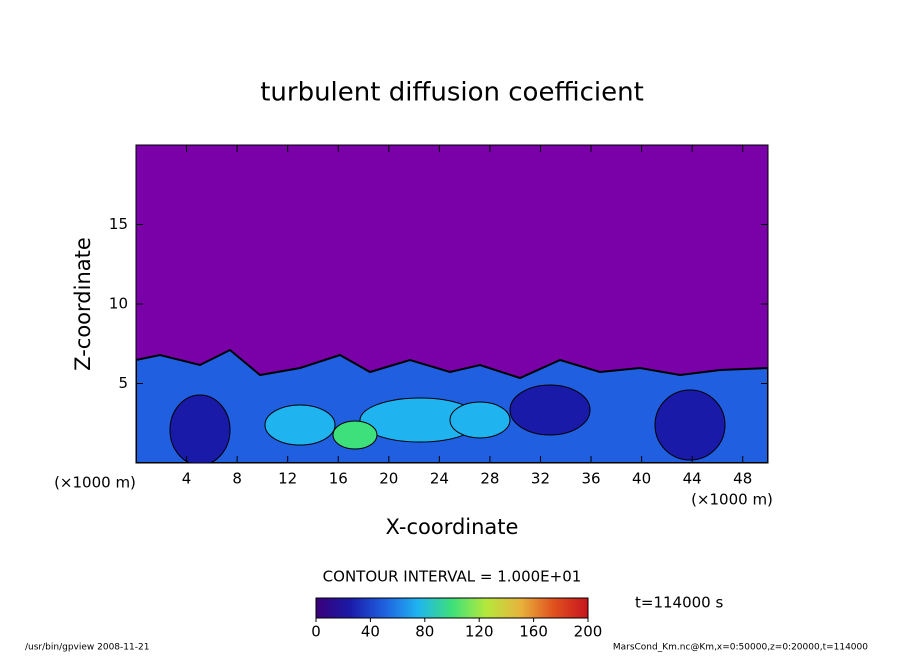 The image size is (904, 658). I want to click on x-tick-label: 8, so click(237, 479).